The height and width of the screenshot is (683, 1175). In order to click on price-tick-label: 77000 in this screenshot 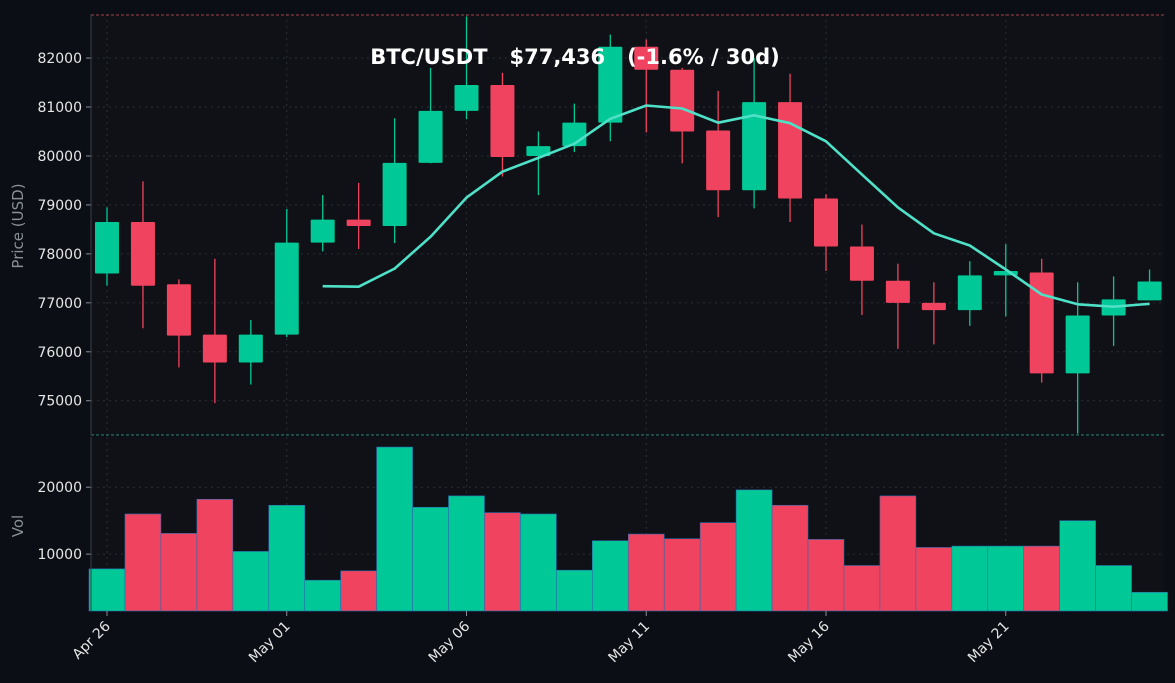, I will do `click(59, 304)`.